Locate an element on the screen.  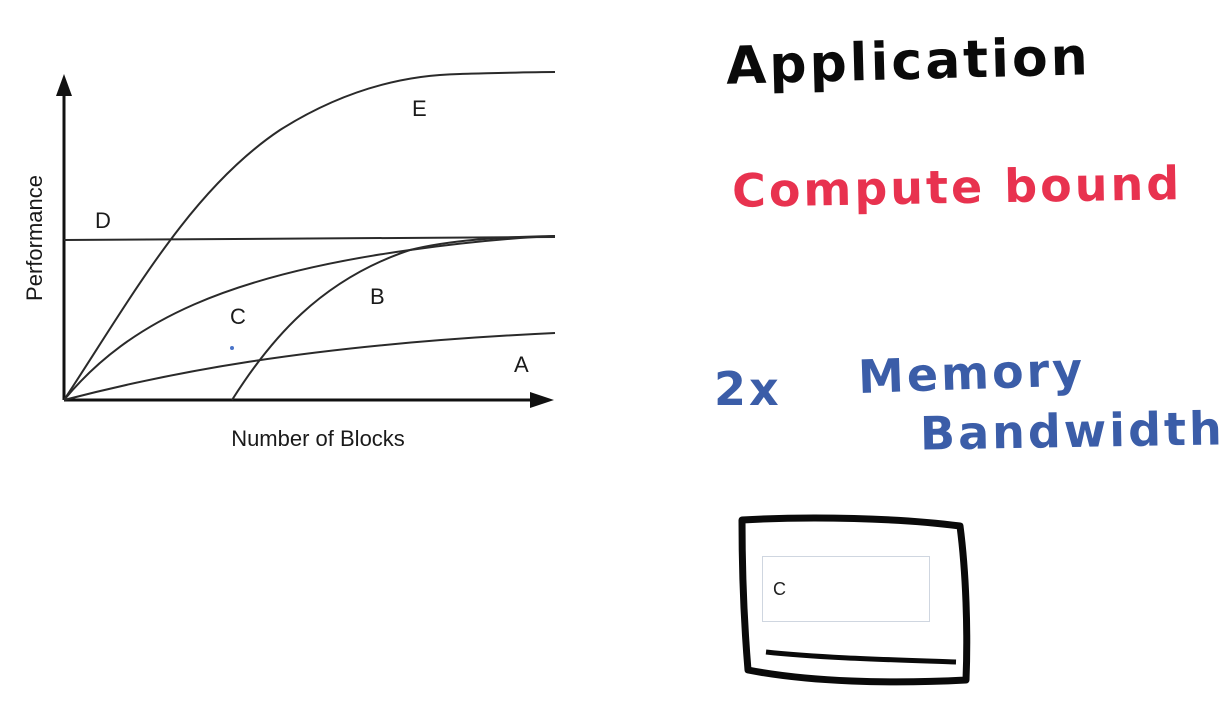
series-label-b: B is located at coordinates (377, 296).